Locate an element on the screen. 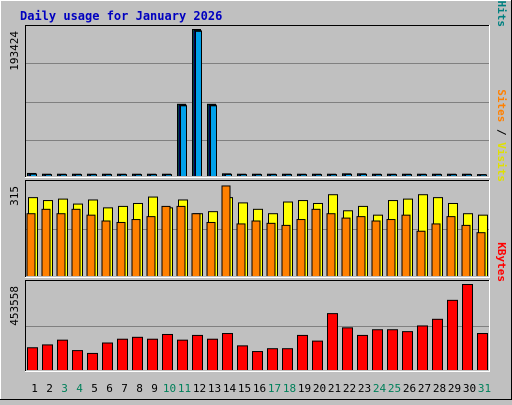  visits-panel-legend: Sites / Visits is located at coordinates (501, 135).